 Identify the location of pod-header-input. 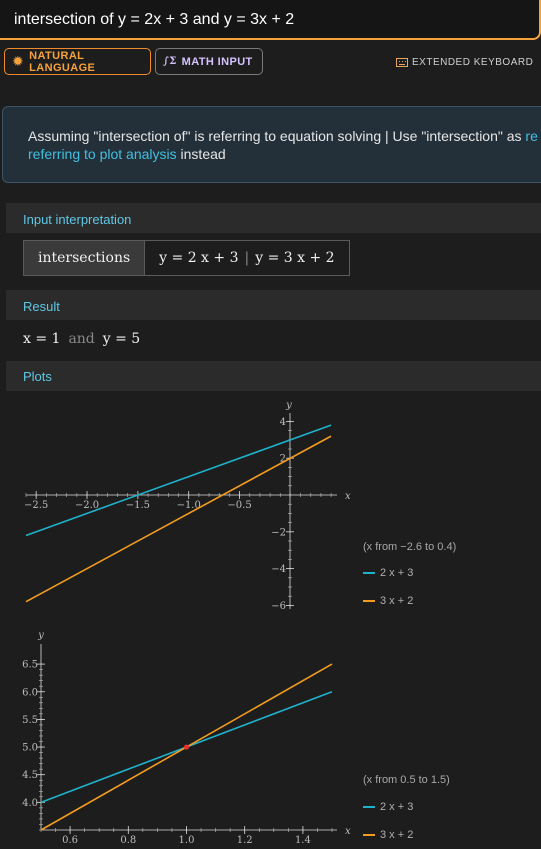
(273, 218).